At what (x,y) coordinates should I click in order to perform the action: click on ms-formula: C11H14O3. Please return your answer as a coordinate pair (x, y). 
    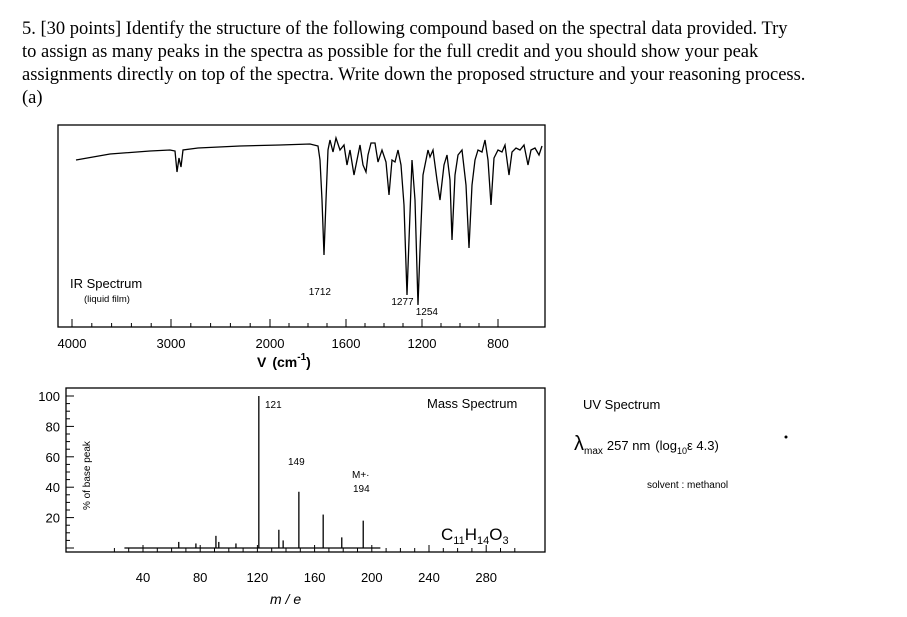
    Looking at the image, I should click on (475, 536).